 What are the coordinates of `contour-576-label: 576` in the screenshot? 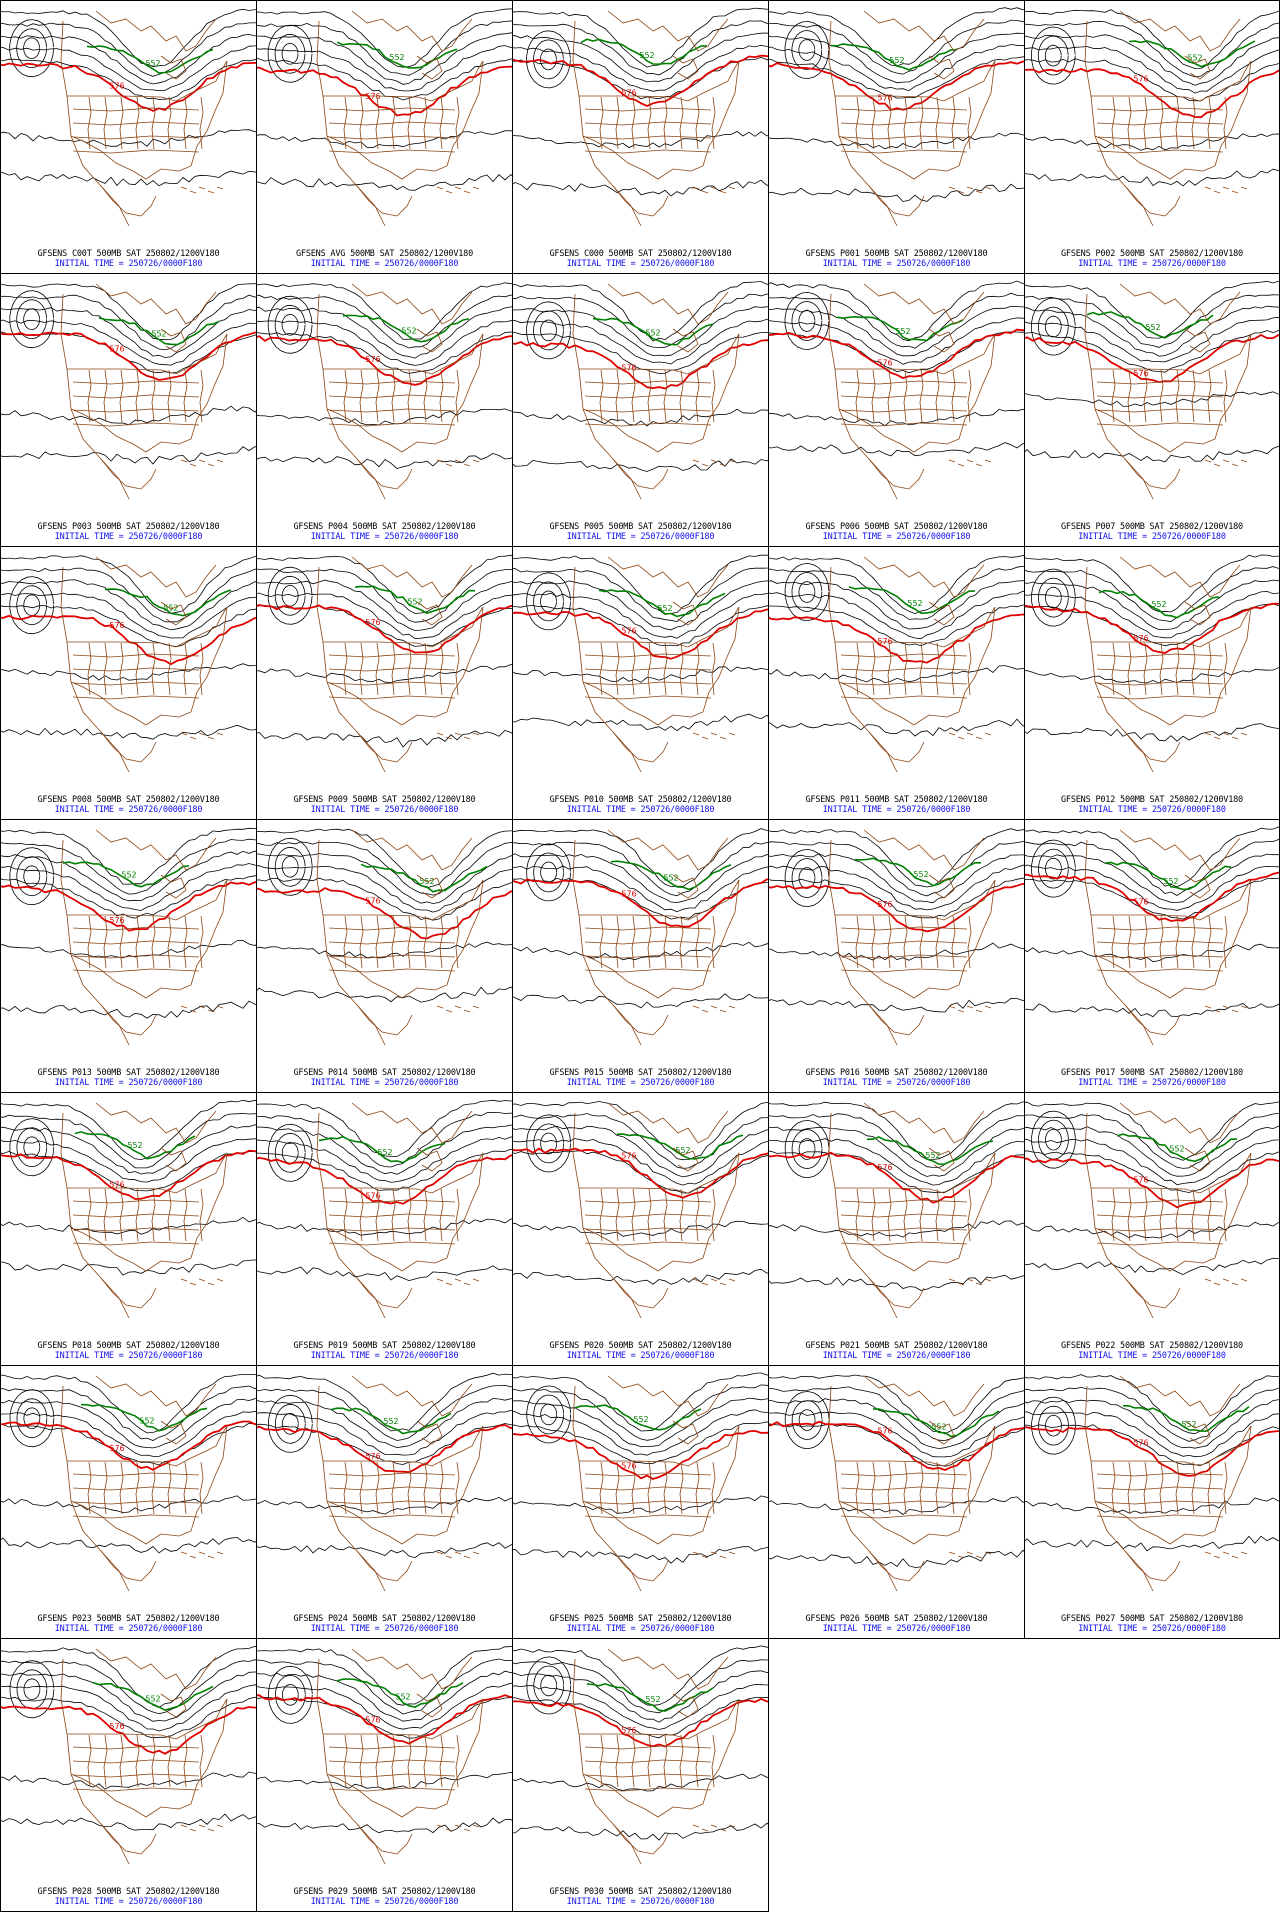 It's located at (628, 630).